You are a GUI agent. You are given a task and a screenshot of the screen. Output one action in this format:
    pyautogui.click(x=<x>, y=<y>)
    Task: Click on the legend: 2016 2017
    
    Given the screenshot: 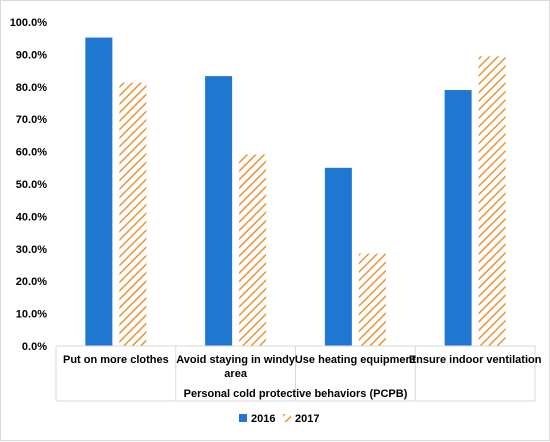 What is the action you would take?
    pyautogui.click(x=279, y=419)
    